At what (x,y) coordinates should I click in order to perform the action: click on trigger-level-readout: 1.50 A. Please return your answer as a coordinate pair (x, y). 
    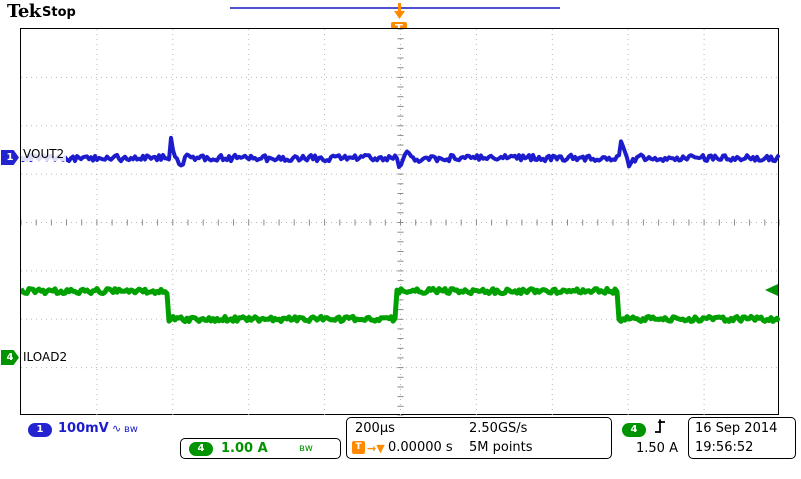
    Looking at the image, I should click on (657, 448).